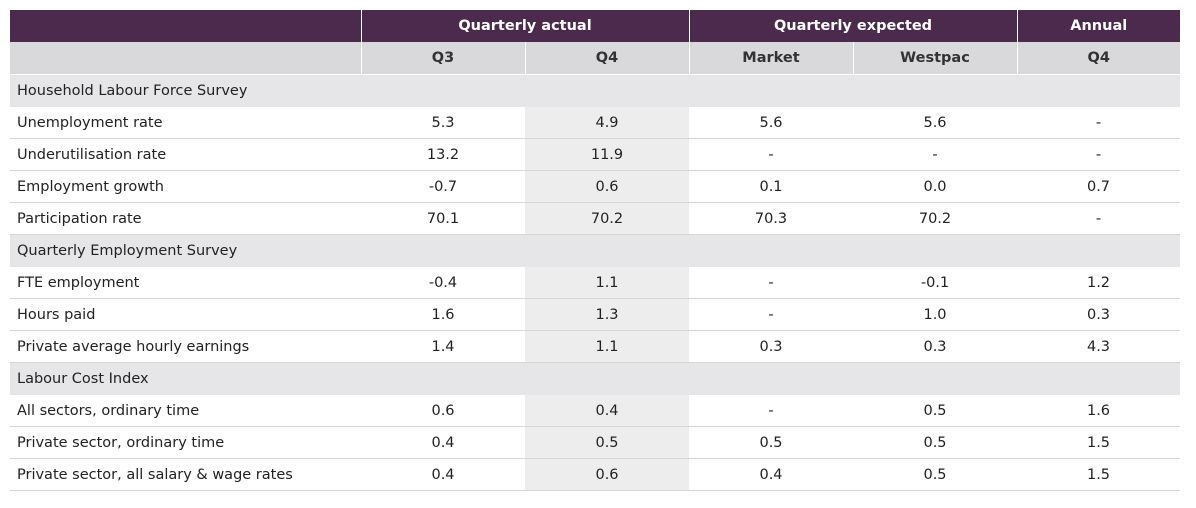 This screenshot has width=1196, height=508. What do you see at coordinates (185, 474) in the screenshot?
I see `row-label: Private sector, all salary & wage rates` at bounding box center [185, 474].